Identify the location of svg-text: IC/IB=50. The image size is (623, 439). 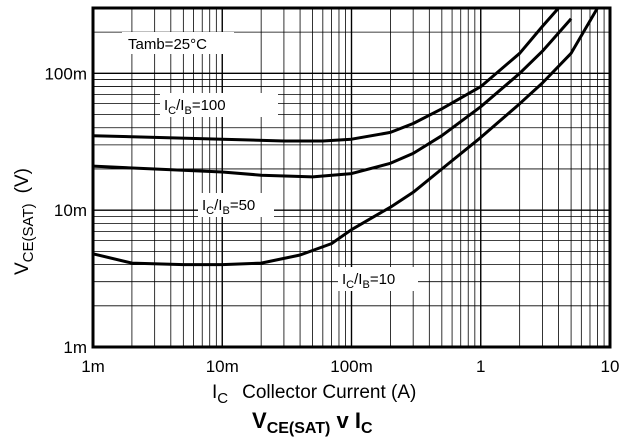
(228, 207).